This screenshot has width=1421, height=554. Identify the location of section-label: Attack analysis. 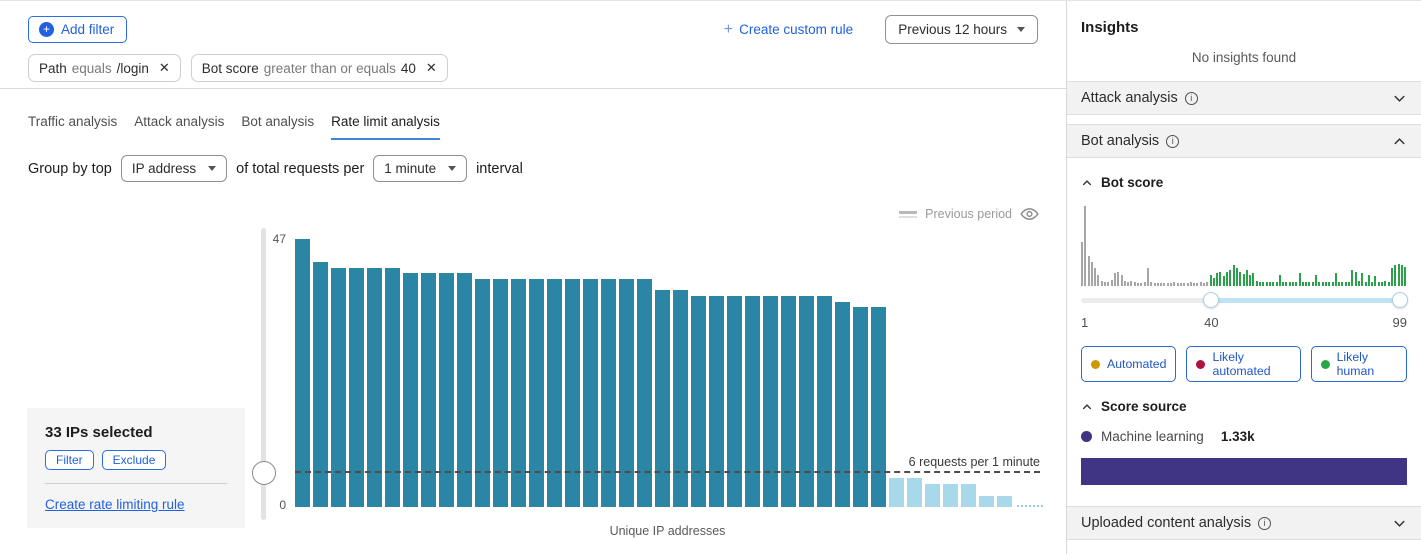
(1129, 98).